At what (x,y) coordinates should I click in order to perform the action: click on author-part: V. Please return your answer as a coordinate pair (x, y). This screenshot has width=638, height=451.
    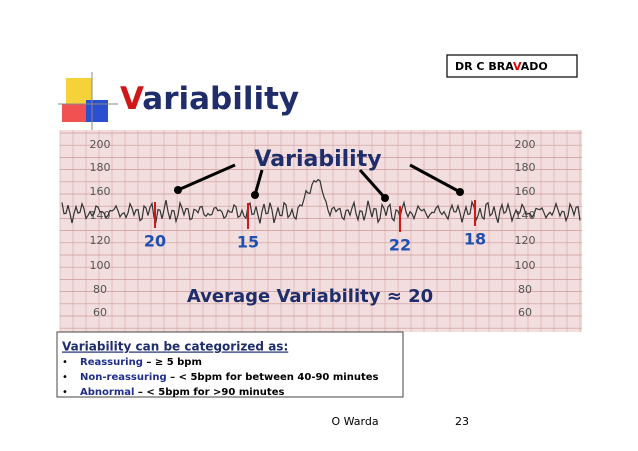
    Looking at the image, I should click on (517, 66).